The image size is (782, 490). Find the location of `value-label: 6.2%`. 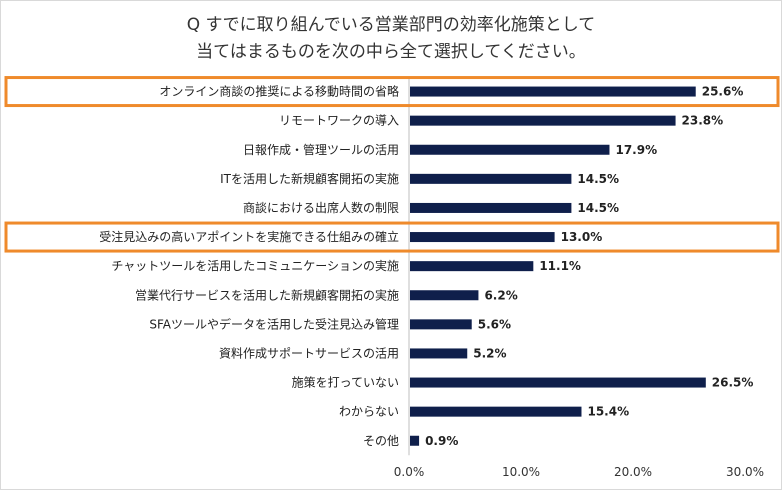

value-label: 6.2% is located at coordinates (500, 295).